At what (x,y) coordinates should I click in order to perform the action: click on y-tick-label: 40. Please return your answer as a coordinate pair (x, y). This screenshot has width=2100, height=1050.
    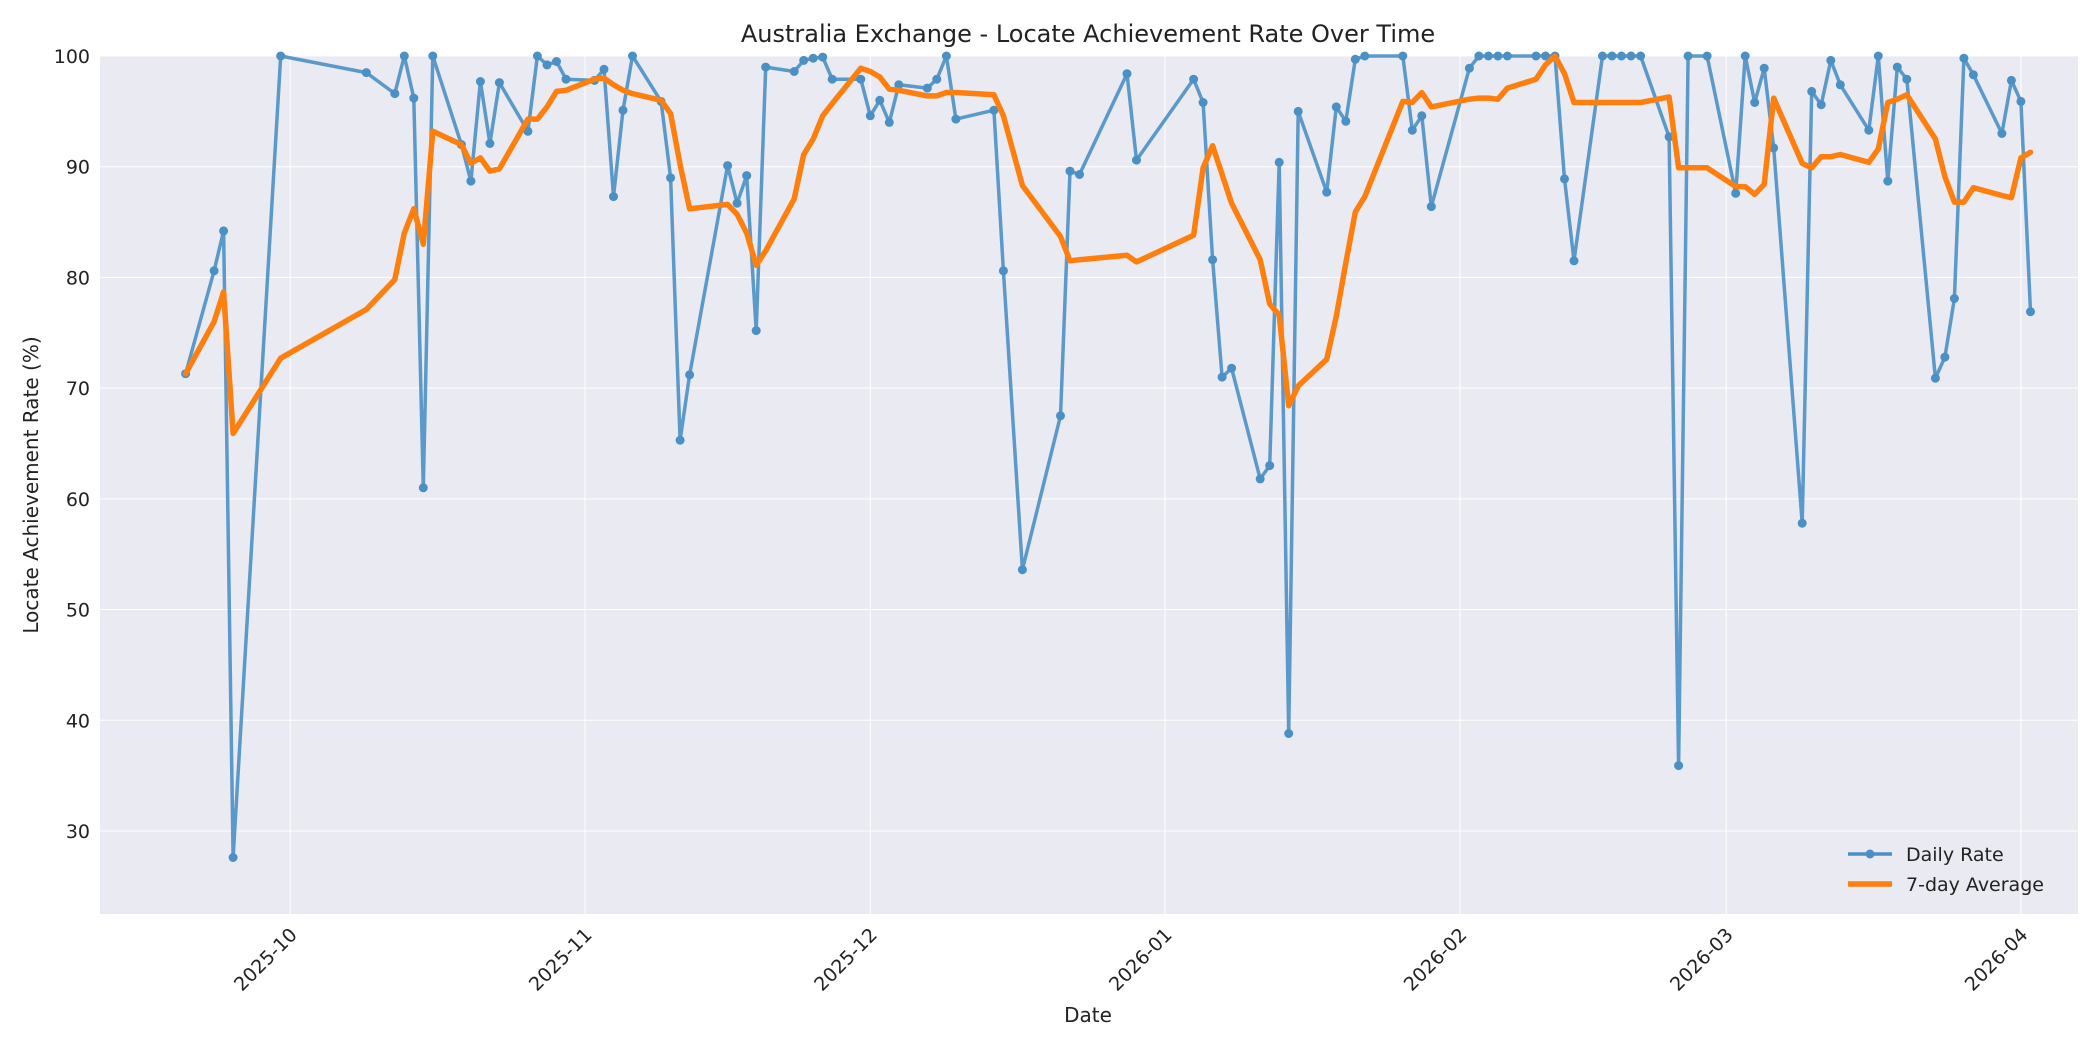
    Looking at the image, I should click on (78, 721).